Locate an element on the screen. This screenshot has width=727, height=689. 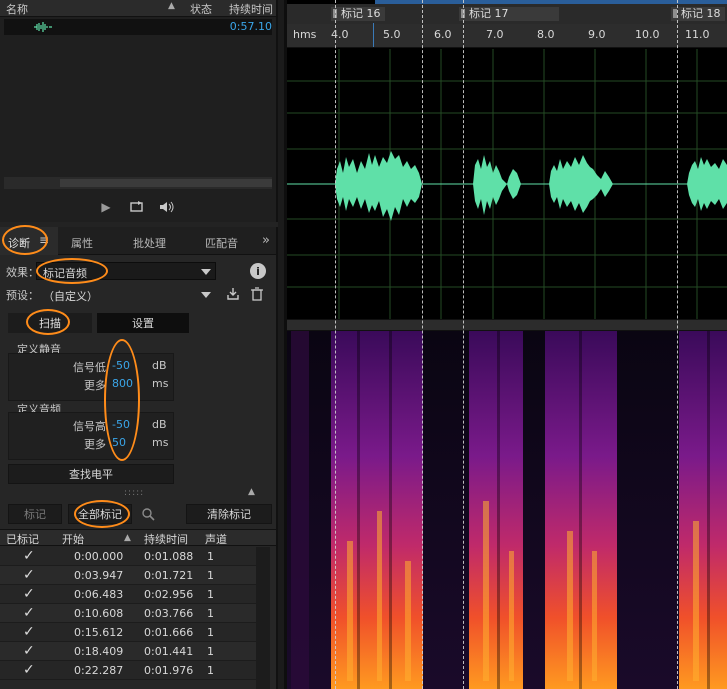
file-row: 0:57.10 is located at coordinates (138, 27).